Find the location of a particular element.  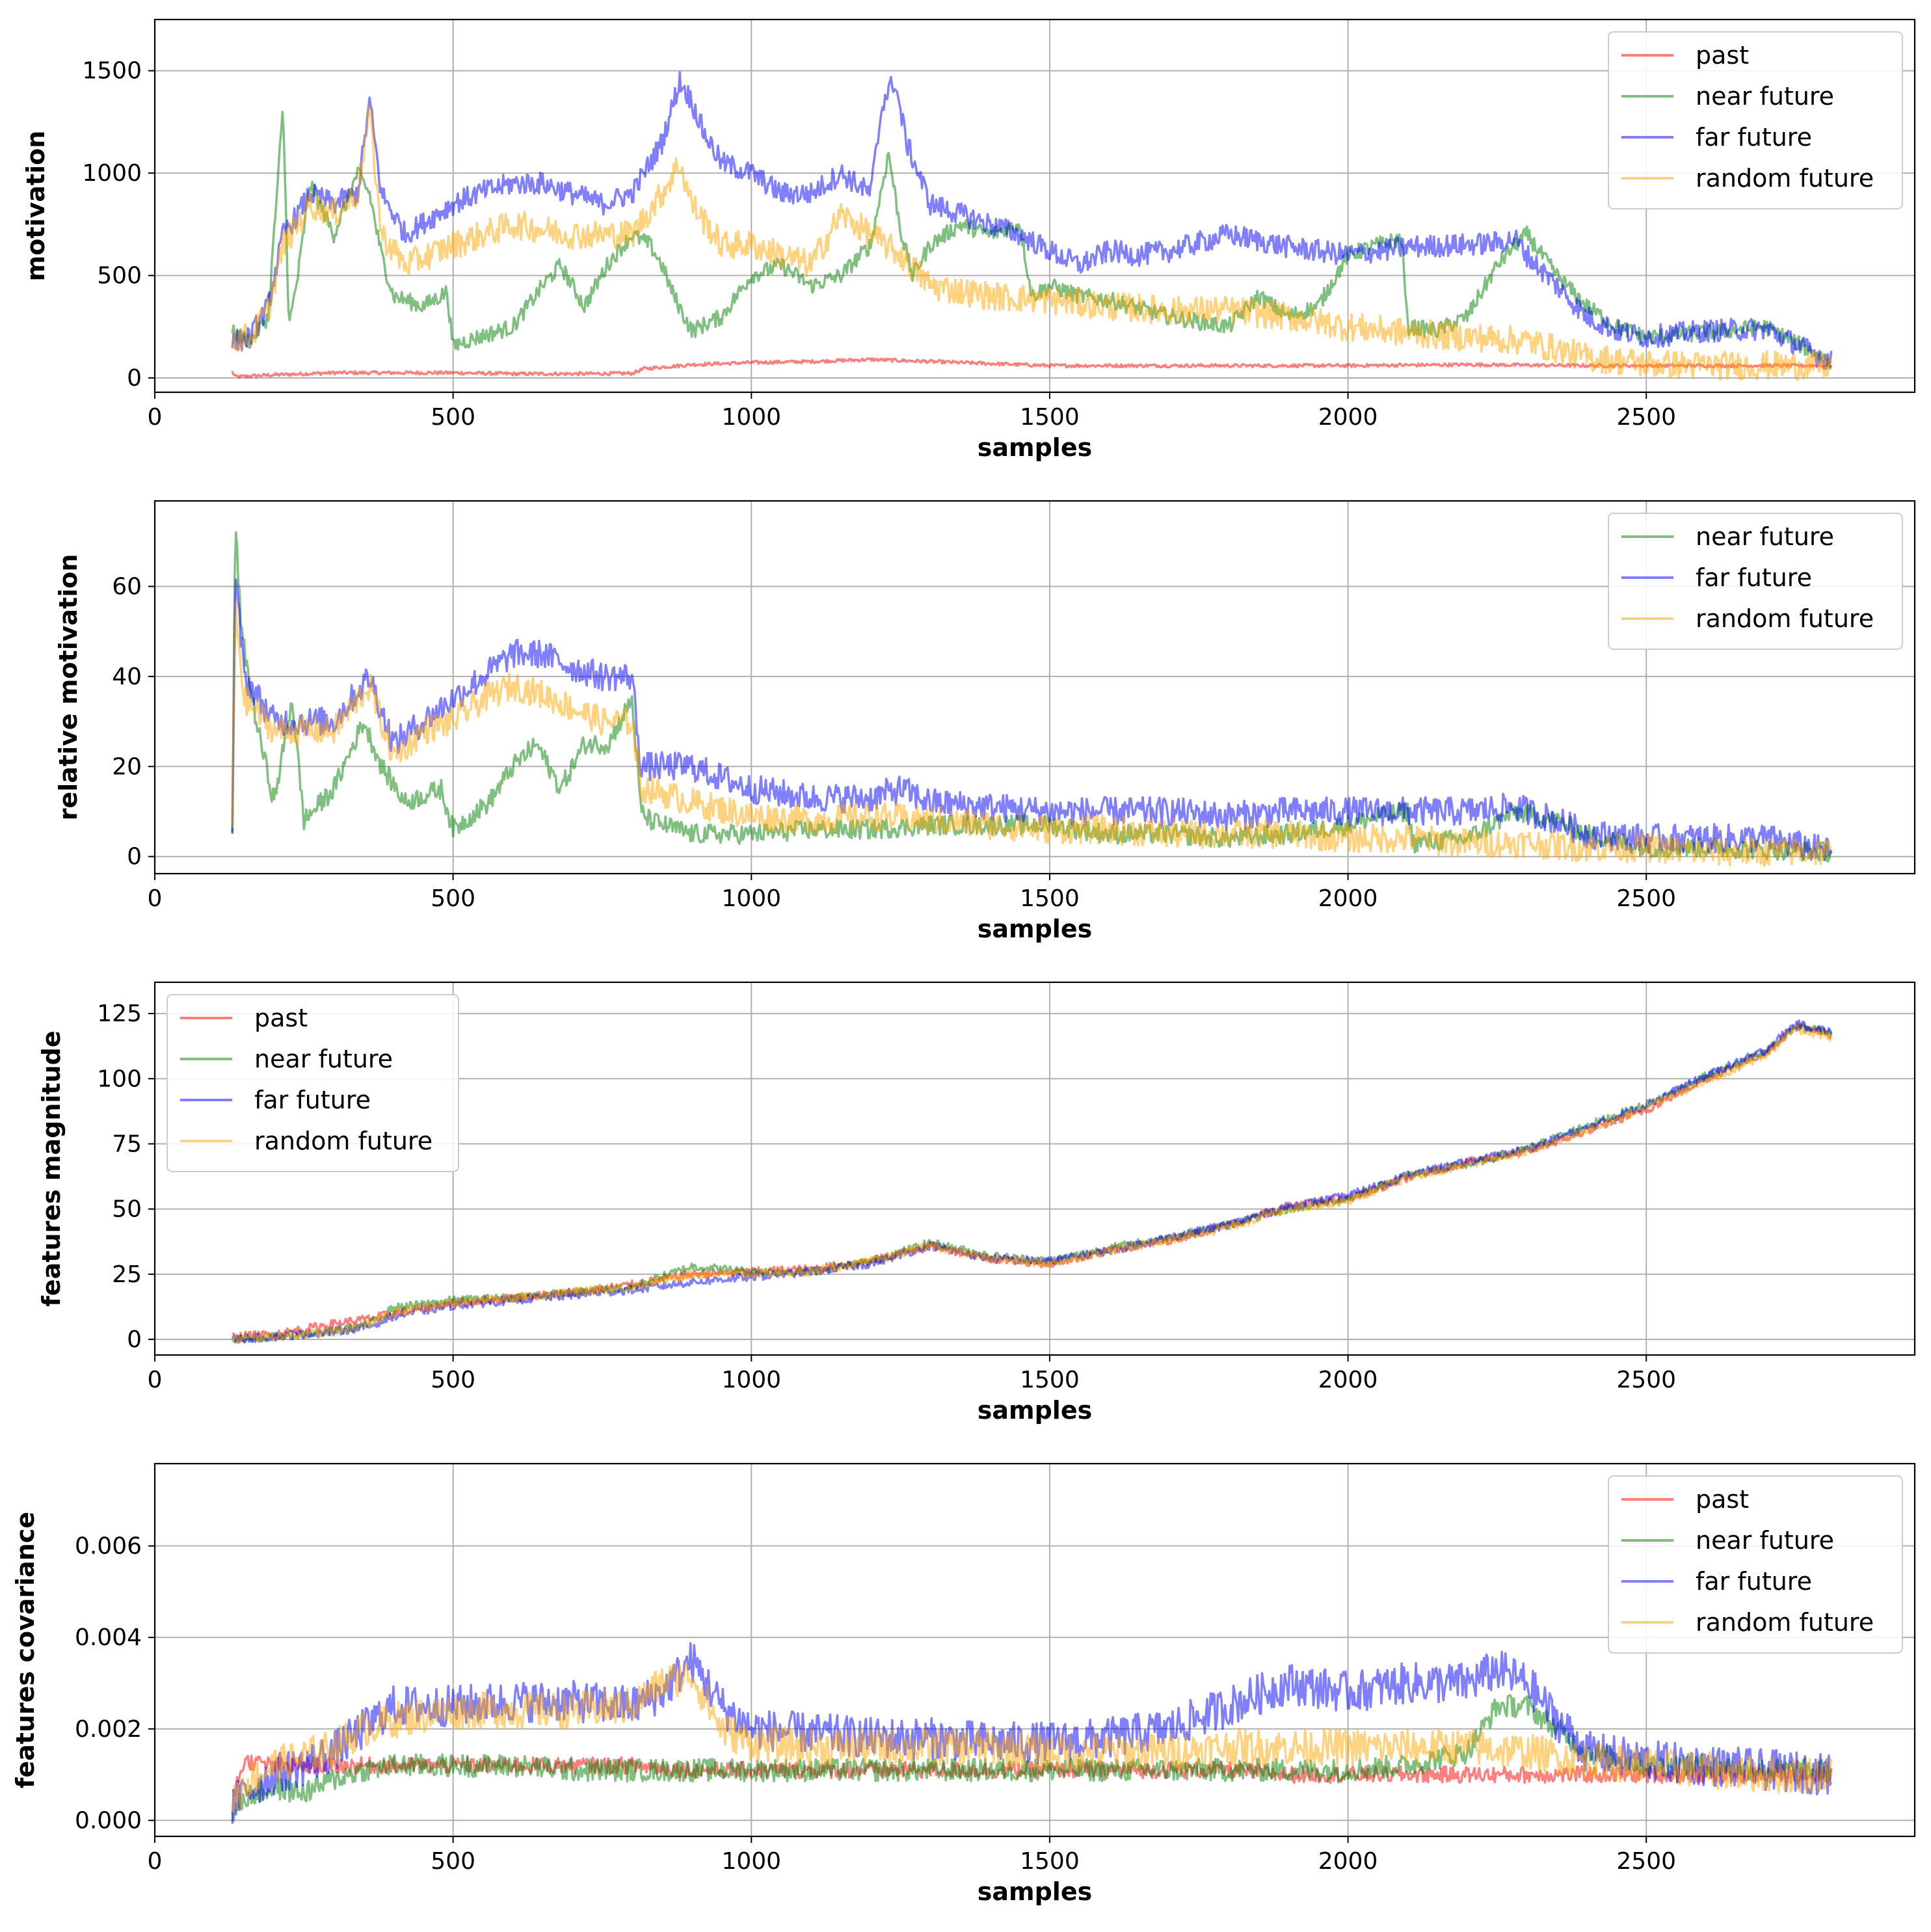

y-tick-label: 1000 is located at coordinates (112, 173).